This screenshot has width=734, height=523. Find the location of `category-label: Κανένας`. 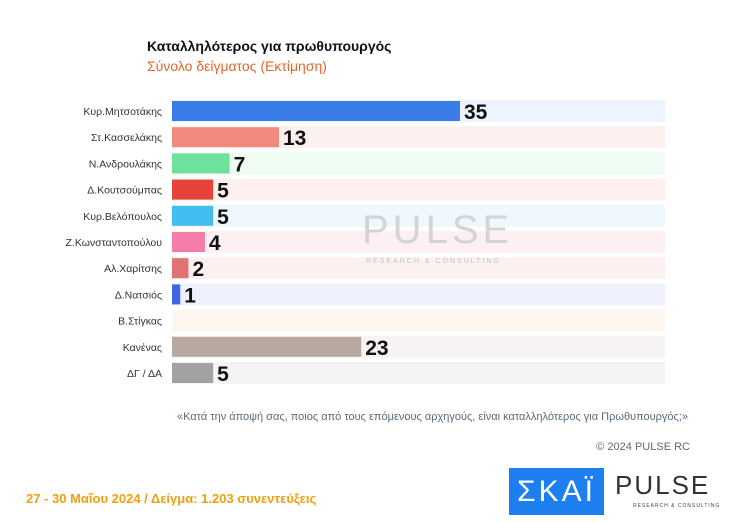

category-label: Κανένας is located at coordinates (142, 348).